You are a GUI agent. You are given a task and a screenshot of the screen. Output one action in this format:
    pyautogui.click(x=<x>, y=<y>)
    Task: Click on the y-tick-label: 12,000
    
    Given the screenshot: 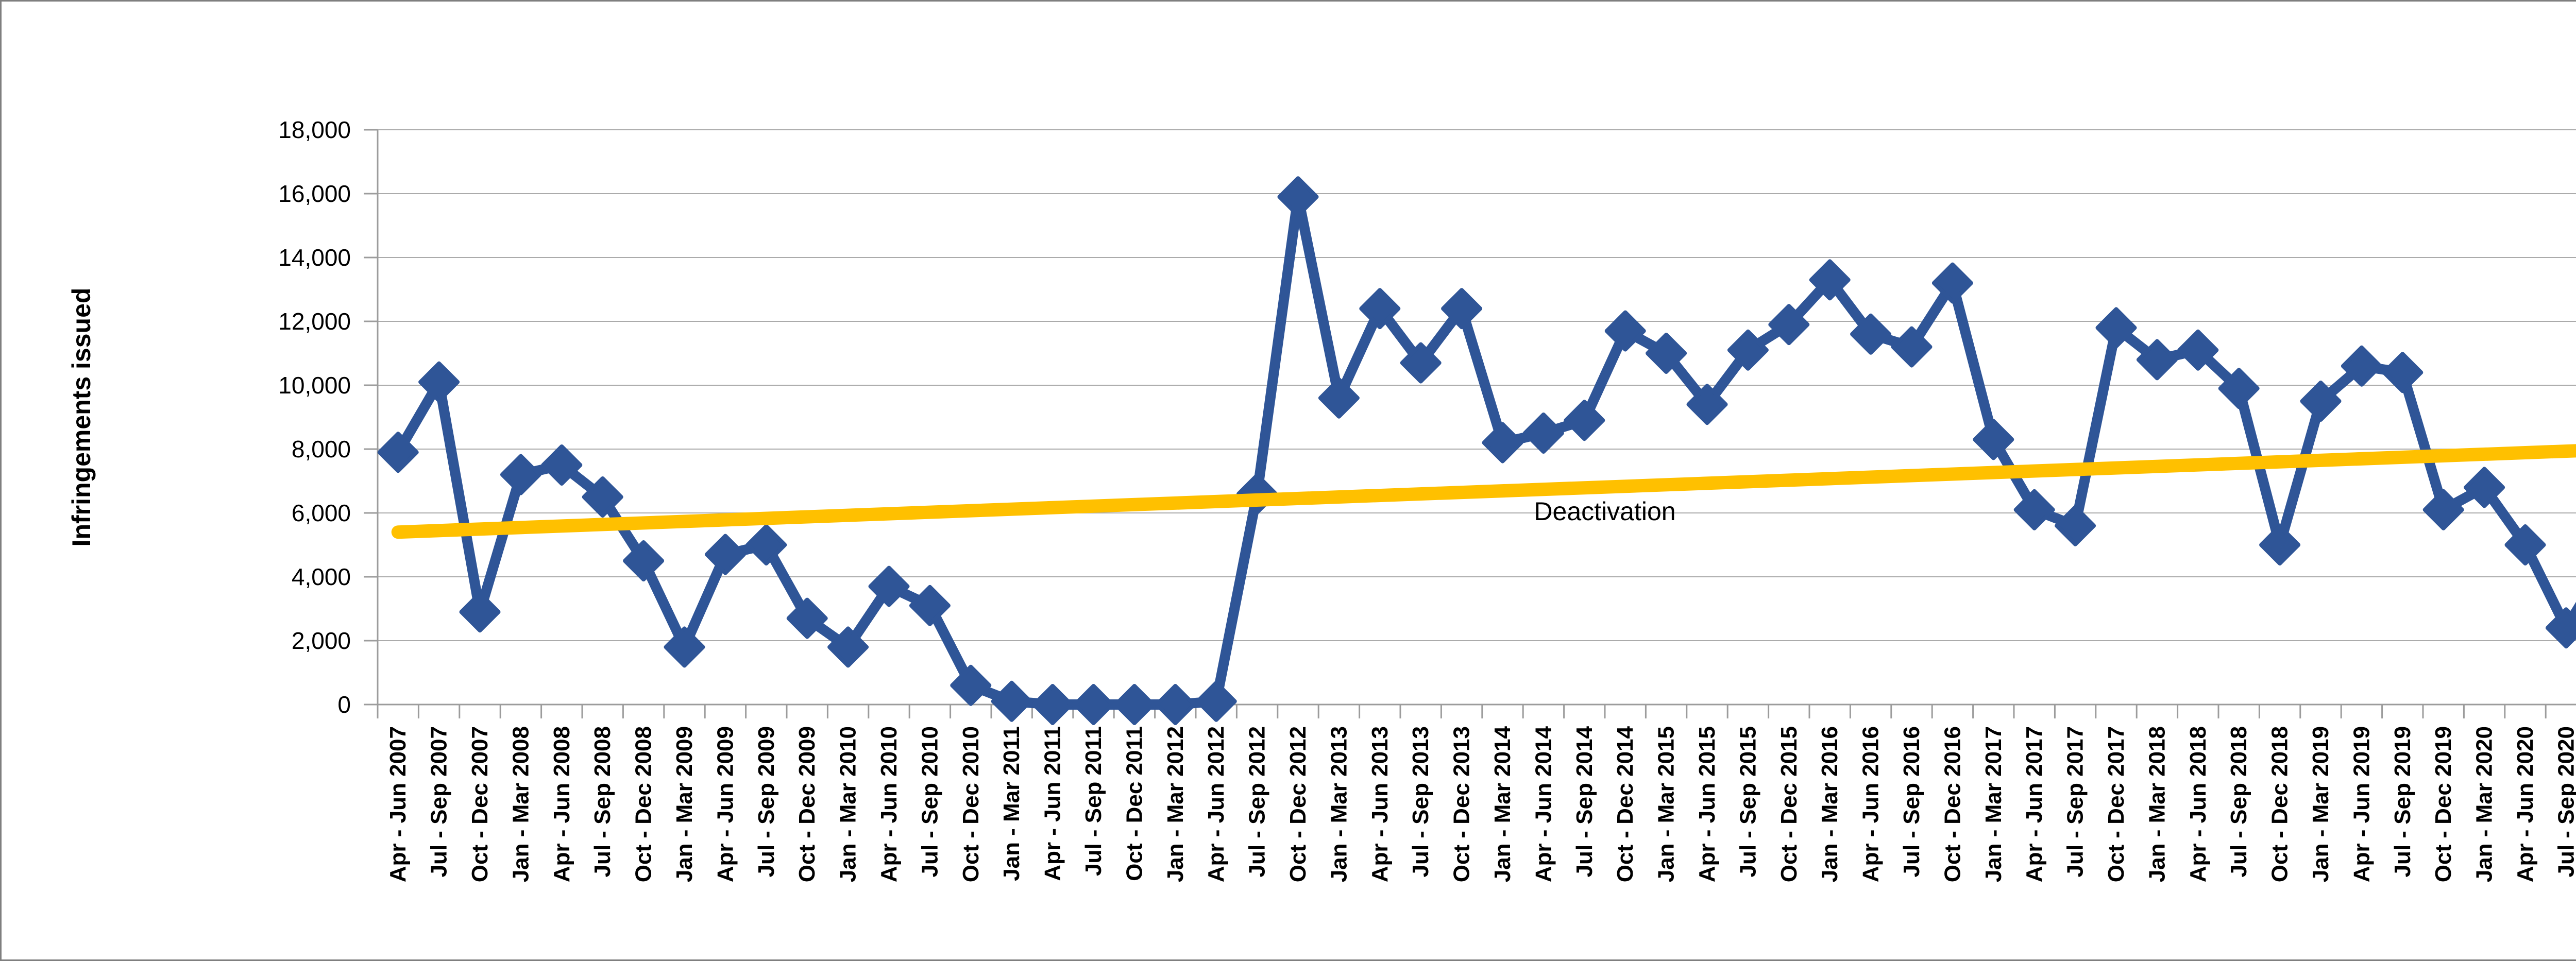 What is the action you would take?
    pyautogui.click(x=314, y=321)
    